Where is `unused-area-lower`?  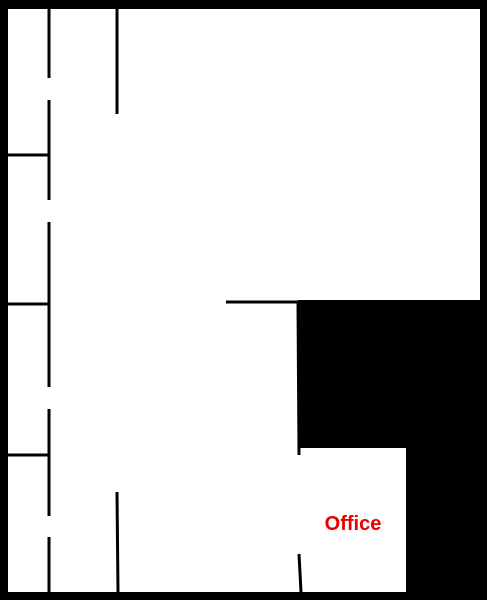
unused-area-lower is located at coordinates (446, 524).